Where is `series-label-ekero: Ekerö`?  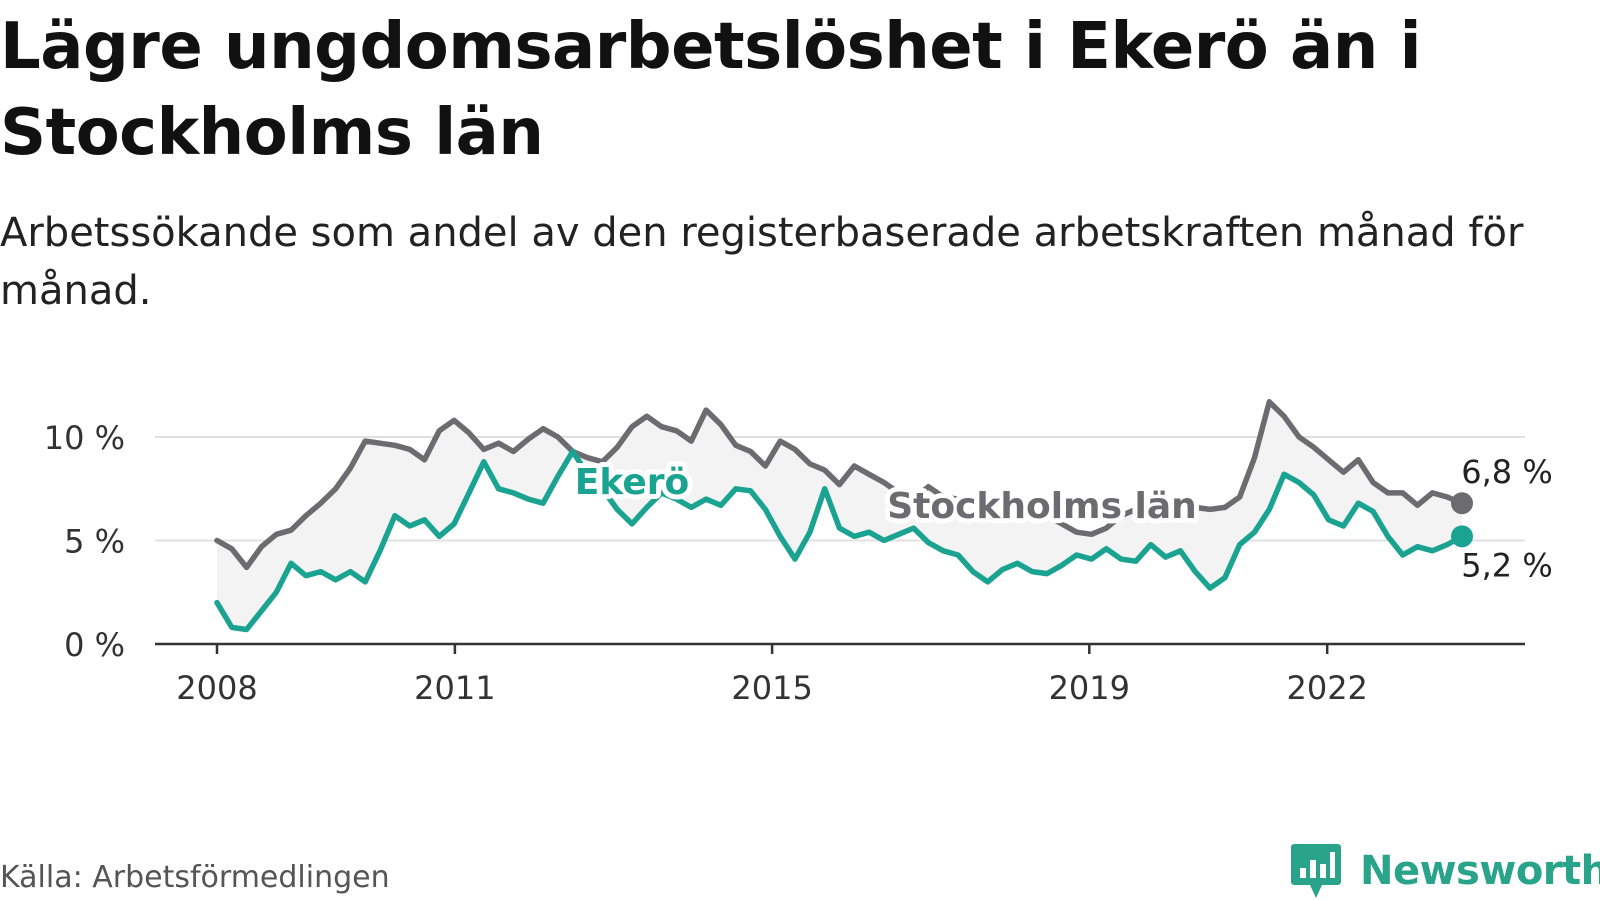 series-label-ekero: Ekerö is located at coordinates (632, 482).